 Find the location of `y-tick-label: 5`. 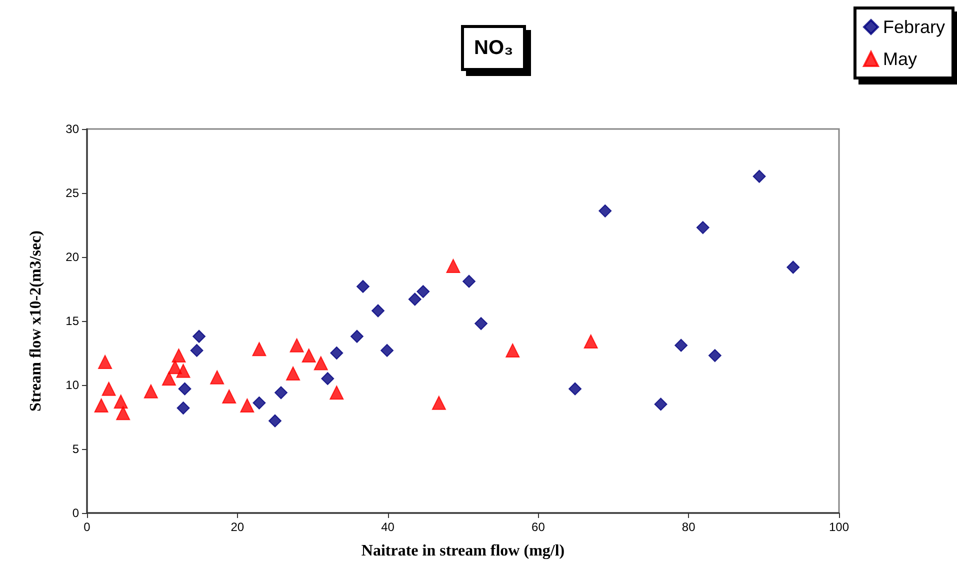

y-tick-label: 5 is located at coordinates (76, 449).